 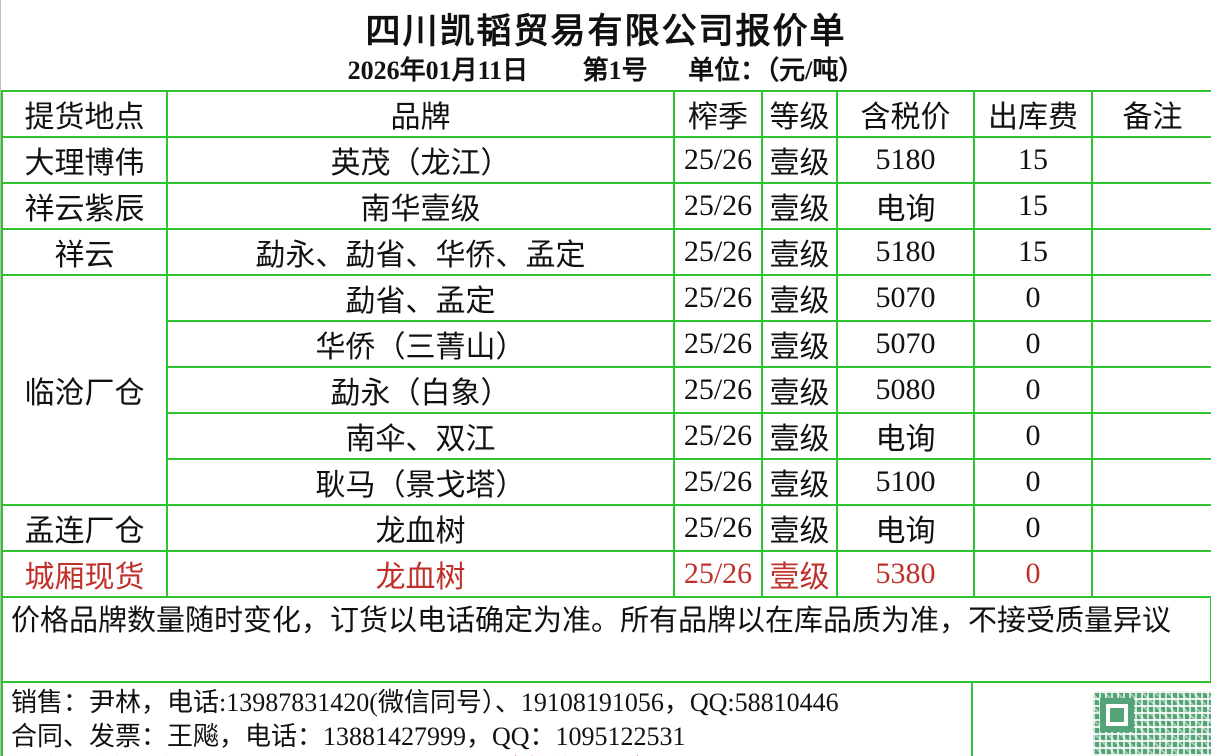 What do you see at coordinates (905, 482) in the screenshot?
I see `cell-price: 5100` at bounding box center [905, 482].